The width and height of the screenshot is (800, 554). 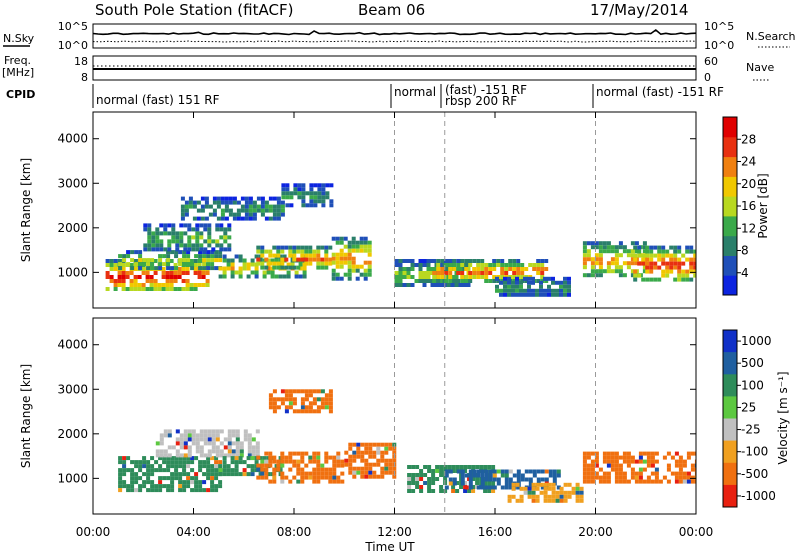 I want to click on colorbar-swatch, so click(x=730, y=127).